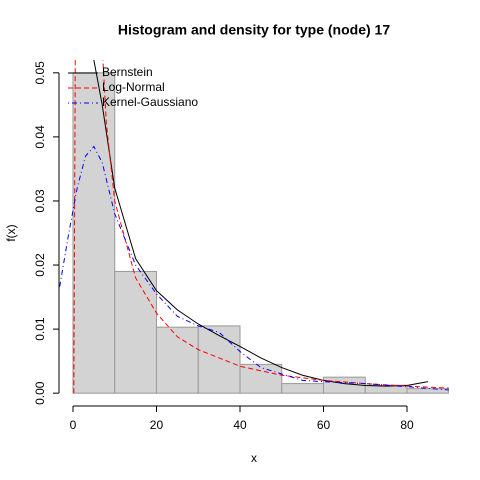  I want to click on x-tick-label: 20, so click(157, 425).